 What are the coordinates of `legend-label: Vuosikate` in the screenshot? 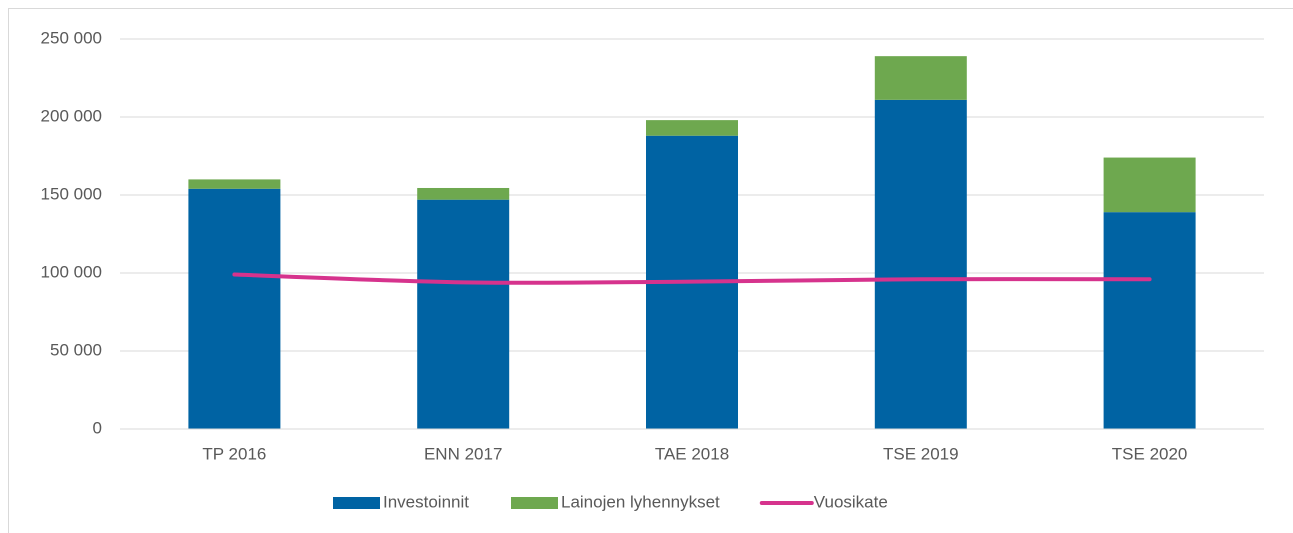 It's located at (851, 501).